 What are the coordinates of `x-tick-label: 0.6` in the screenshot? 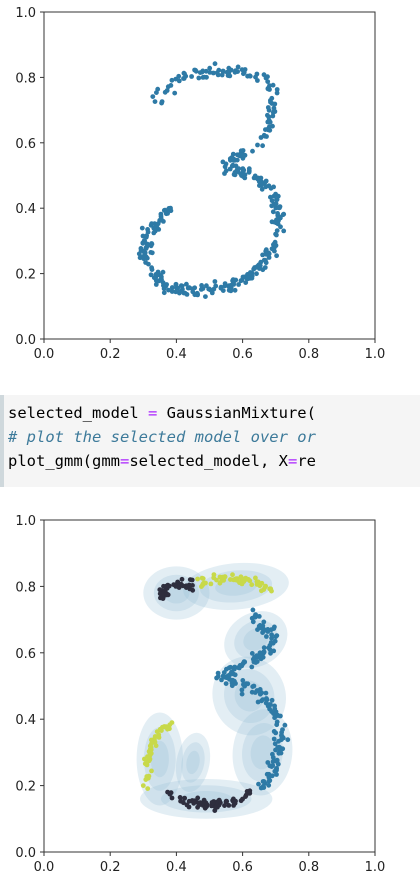 It's located at (242, 354).